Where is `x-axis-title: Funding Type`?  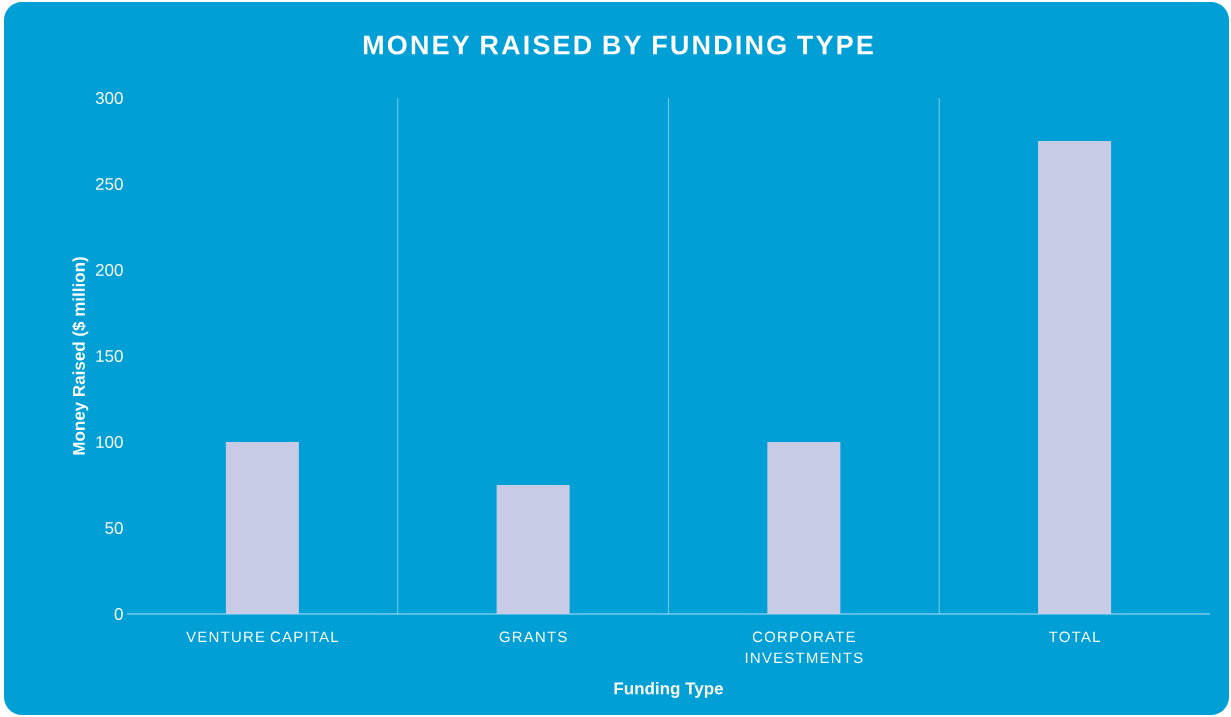
x-axis-title: Funding Type is located at coordinates (669, 690).